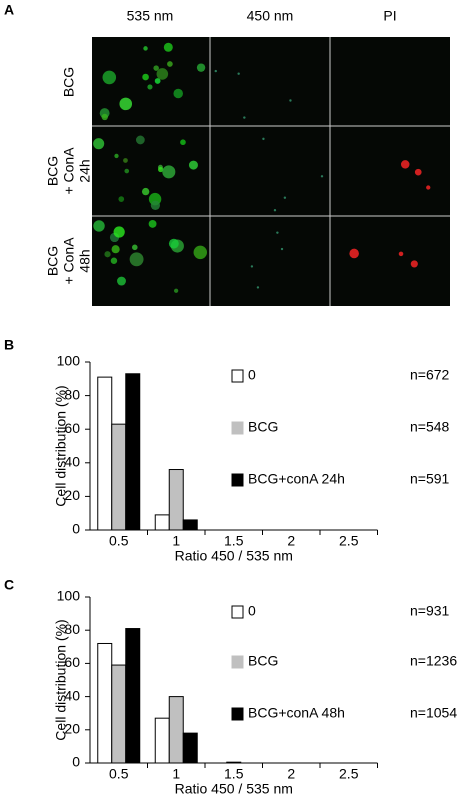 The width and height of the screenshot is (466, 800). What do you see at coordinates (433, 713) in the screenshot?
I see `legend-n: n=1054` at bounding box center [433, 713].